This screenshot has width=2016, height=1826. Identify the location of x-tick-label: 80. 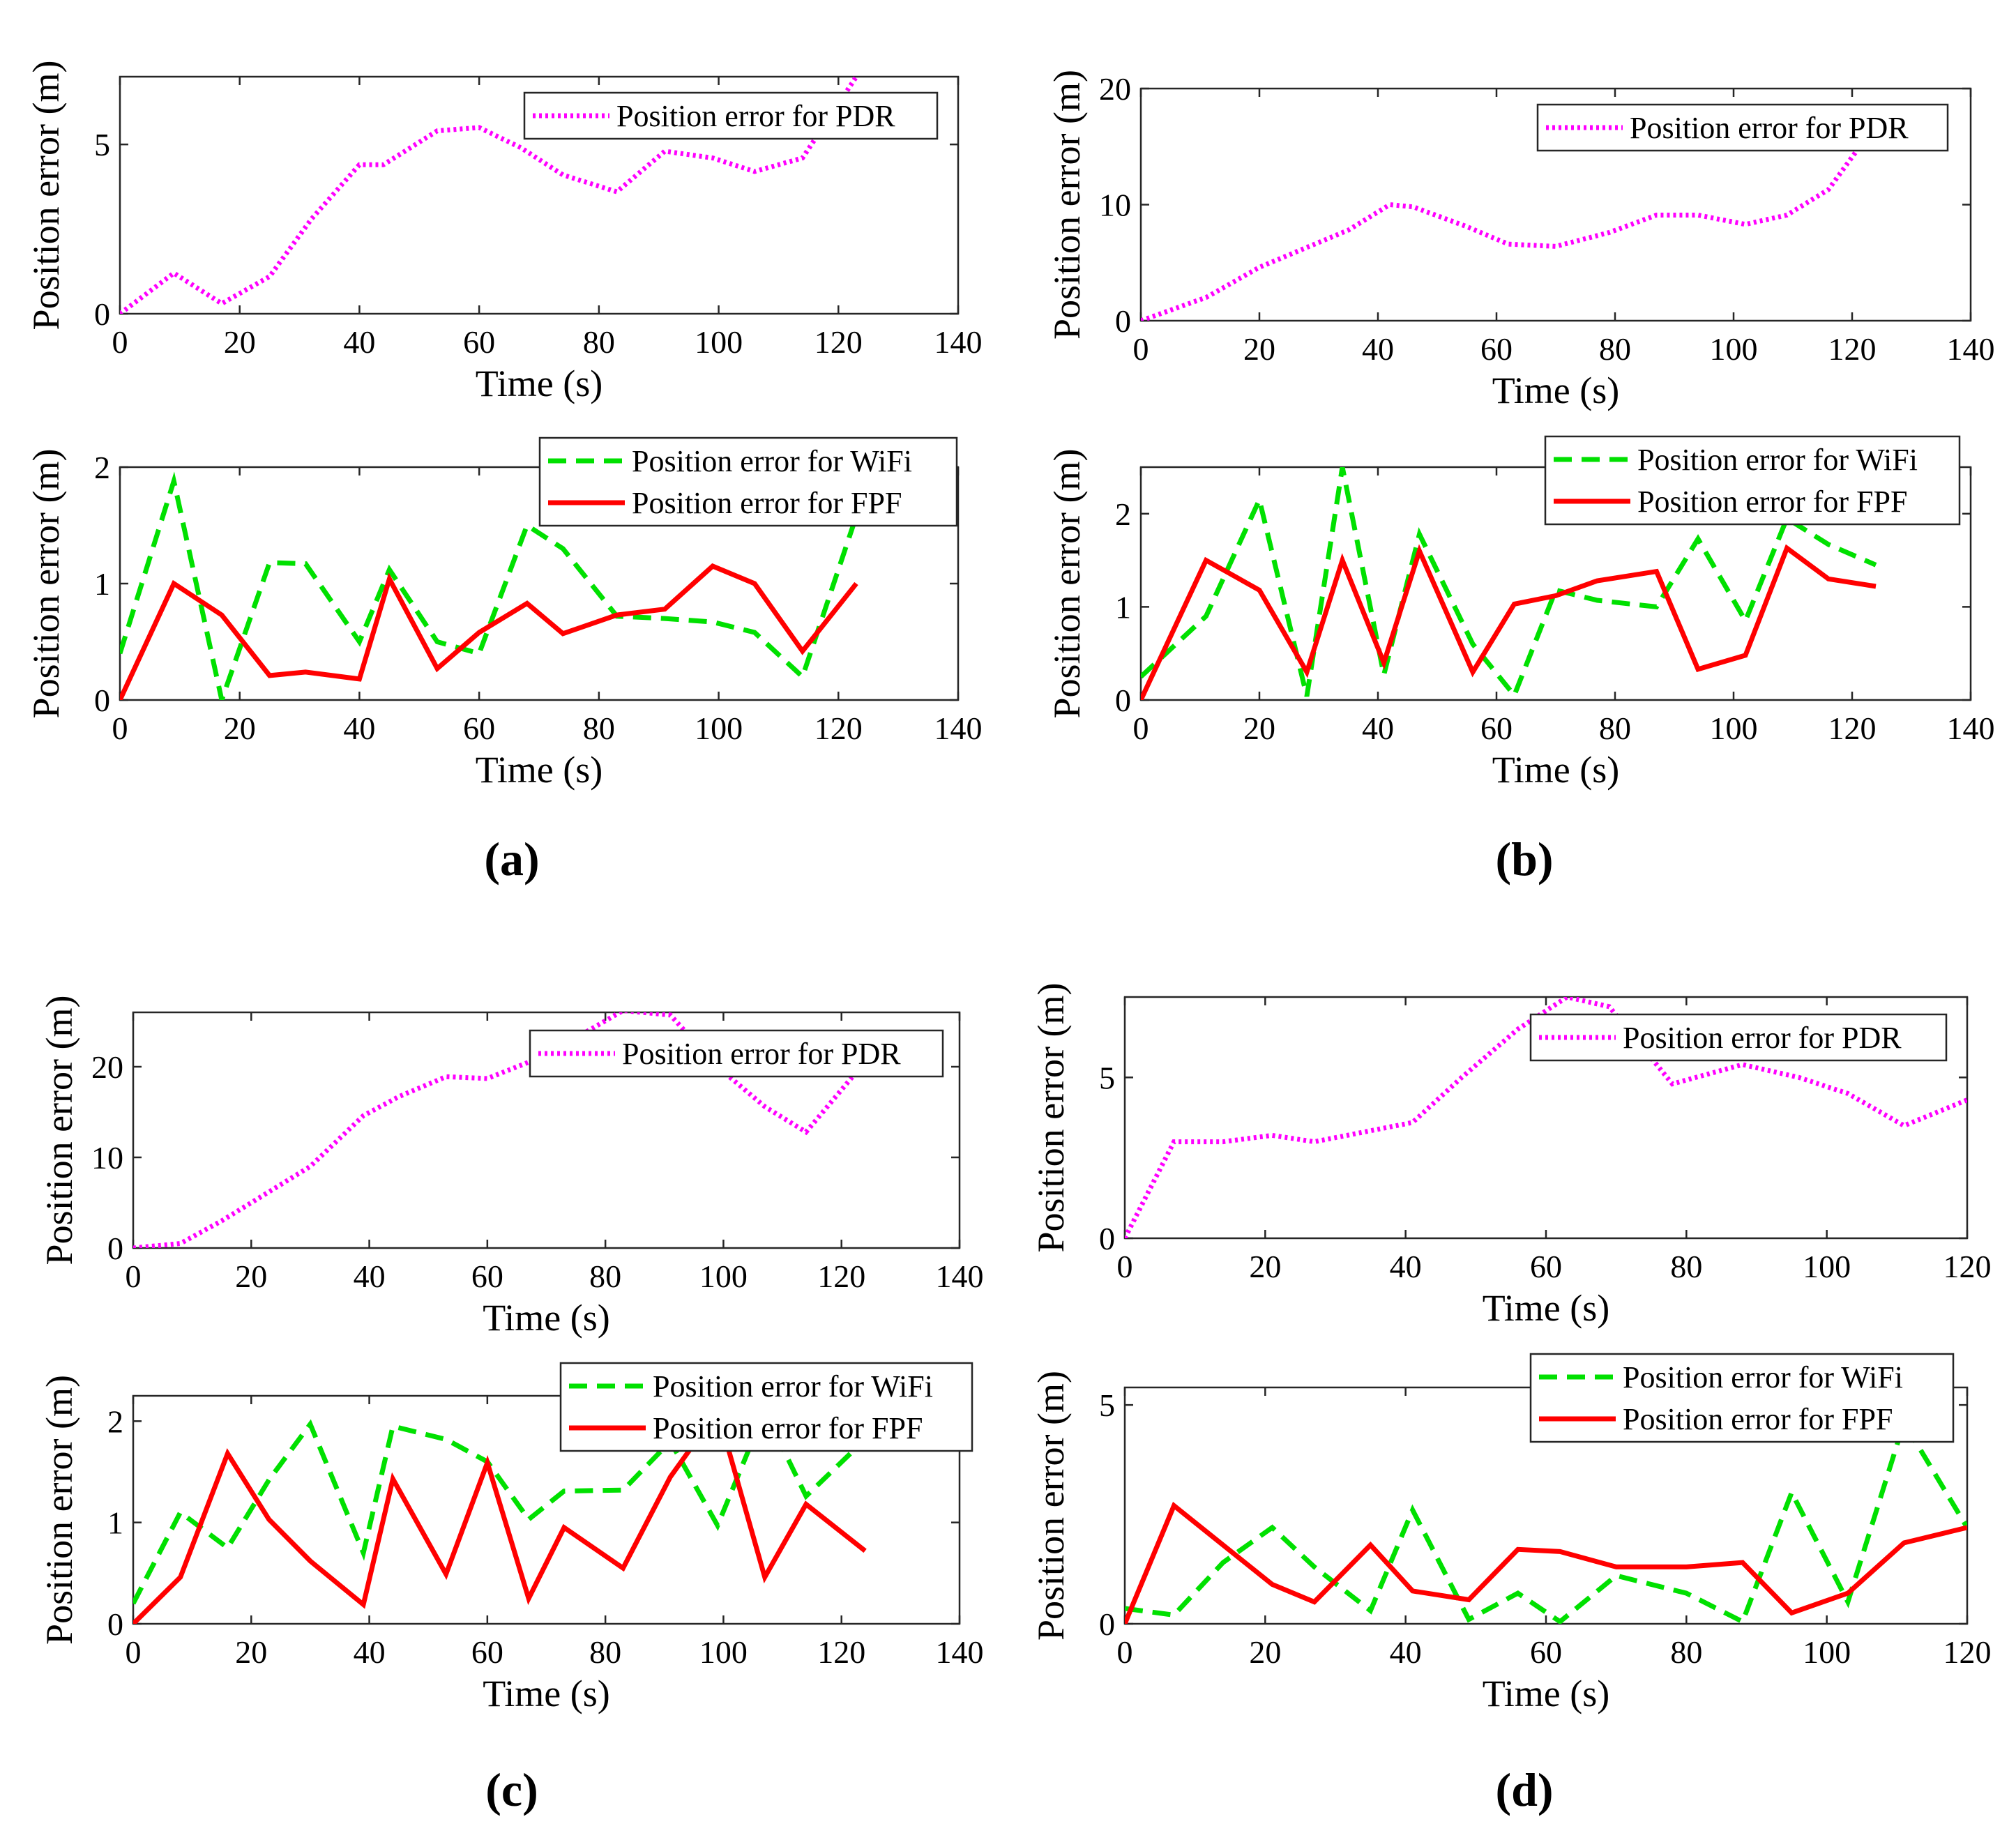
(1615, 728).